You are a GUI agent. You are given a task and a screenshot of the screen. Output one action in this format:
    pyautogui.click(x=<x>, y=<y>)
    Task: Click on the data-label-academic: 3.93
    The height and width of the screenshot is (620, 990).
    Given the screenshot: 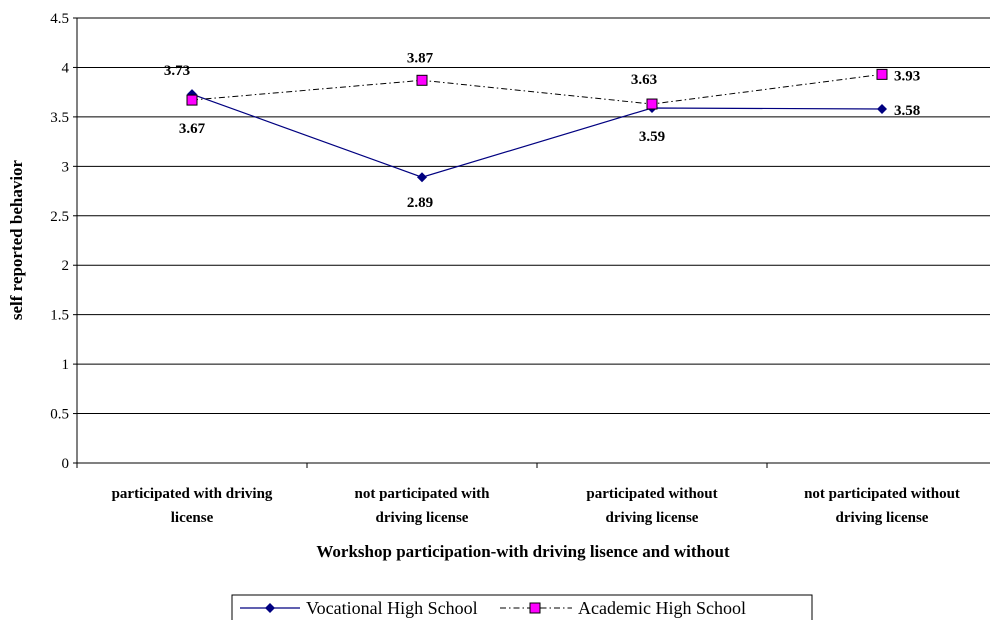 What is the action you would take?
    pyautogui.click(x=907, y=76)
    